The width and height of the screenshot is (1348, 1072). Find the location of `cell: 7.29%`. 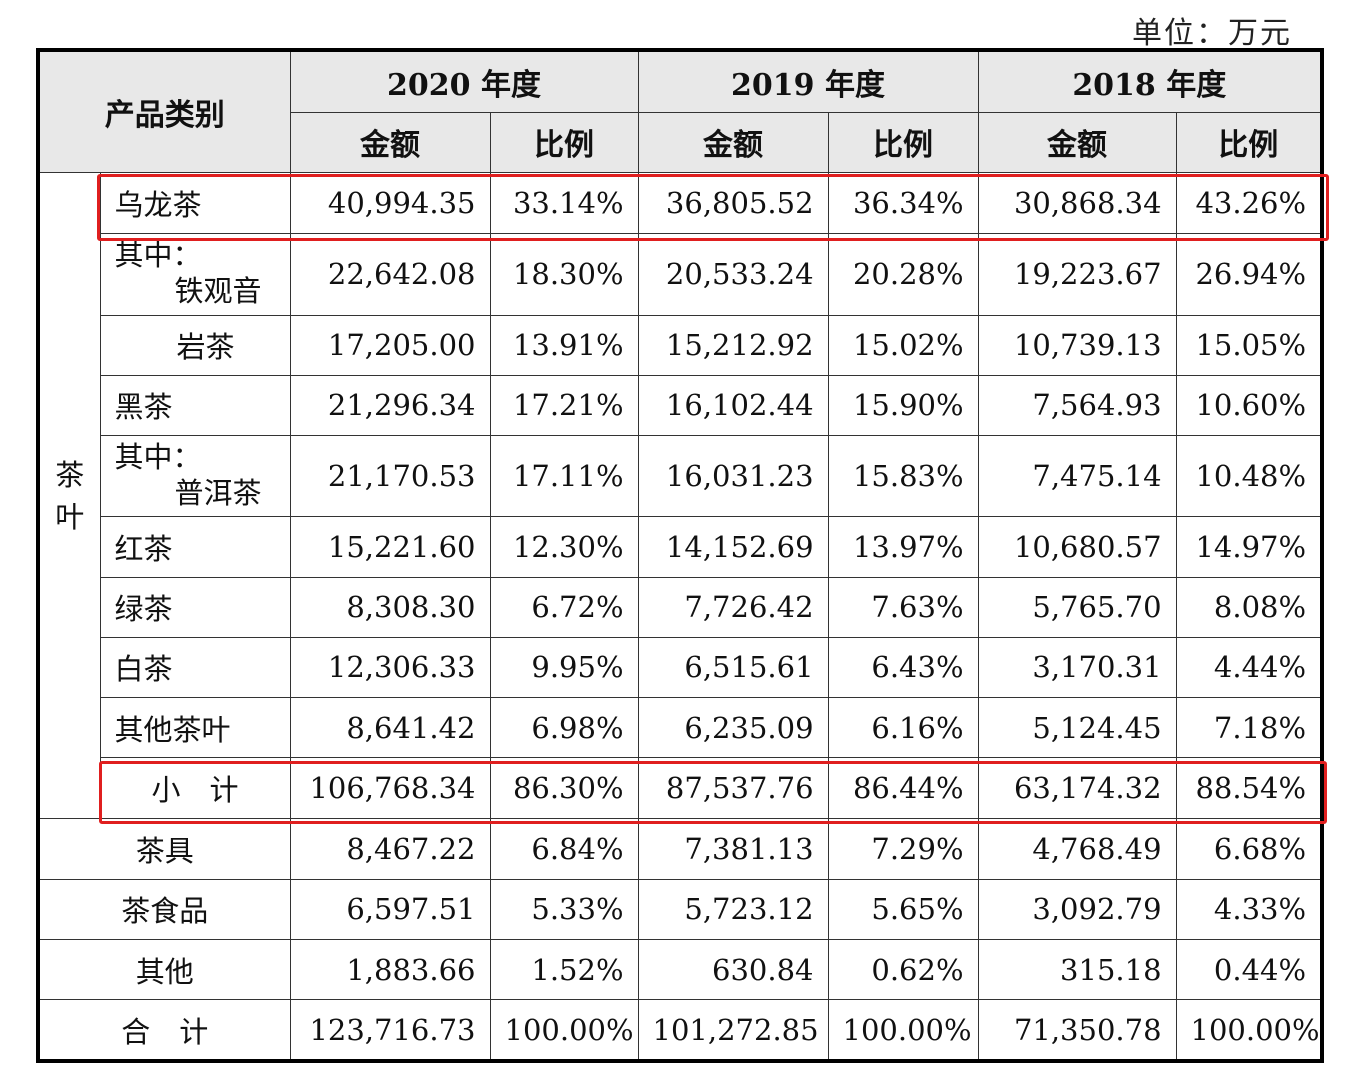

cell: 7.29% is located at coordinates (903, 849).